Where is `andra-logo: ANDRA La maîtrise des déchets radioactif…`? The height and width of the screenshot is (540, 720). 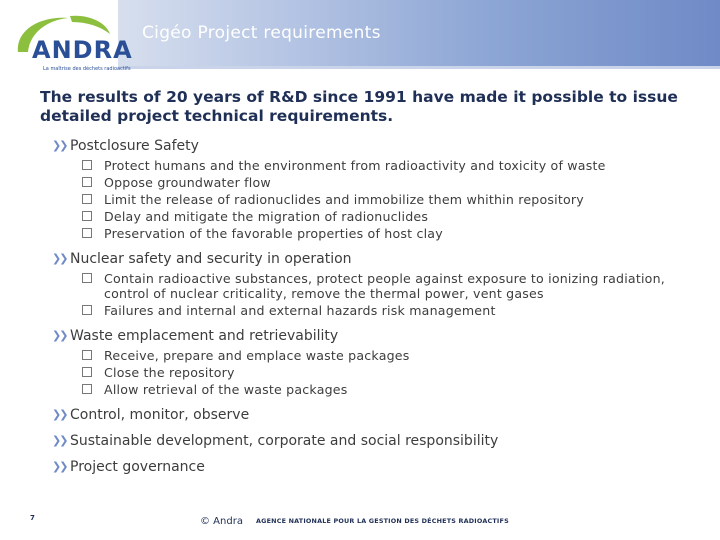
andra-logo: ANDRA La maîtrise des déchets radioactif… is located at coordinates (71, 43).